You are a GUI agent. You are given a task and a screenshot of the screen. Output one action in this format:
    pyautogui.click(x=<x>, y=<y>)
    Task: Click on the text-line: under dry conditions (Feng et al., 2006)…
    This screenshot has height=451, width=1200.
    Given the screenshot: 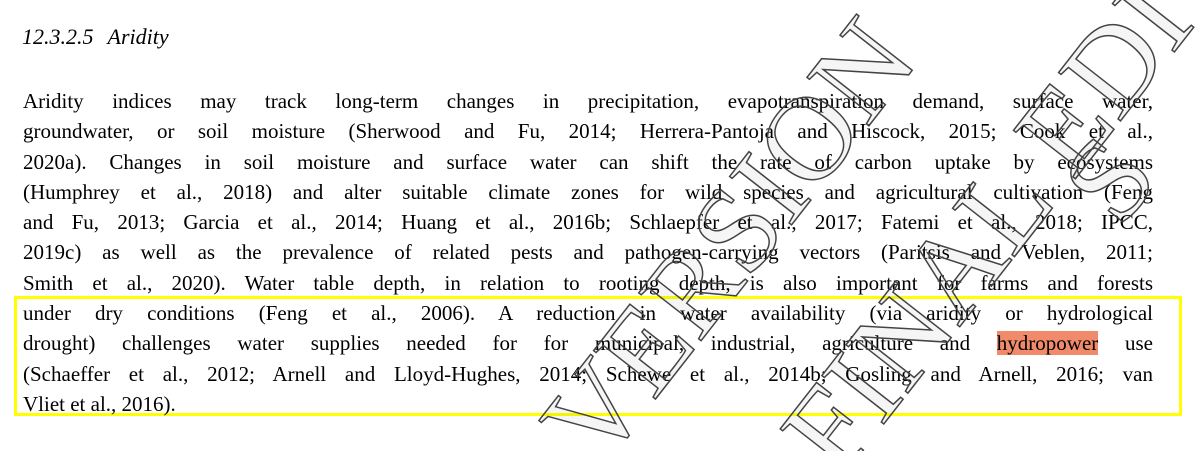 What is the action you would take?
    pyautogui.click(x=588, y=313)
    